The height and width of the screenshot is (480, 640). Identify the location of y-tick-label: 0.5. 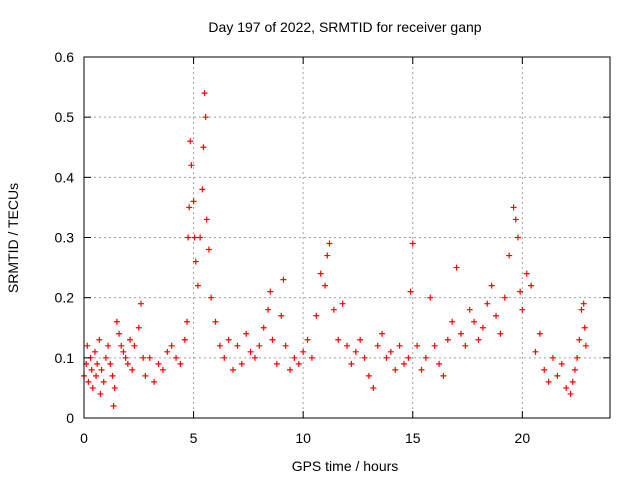
(65, 117).